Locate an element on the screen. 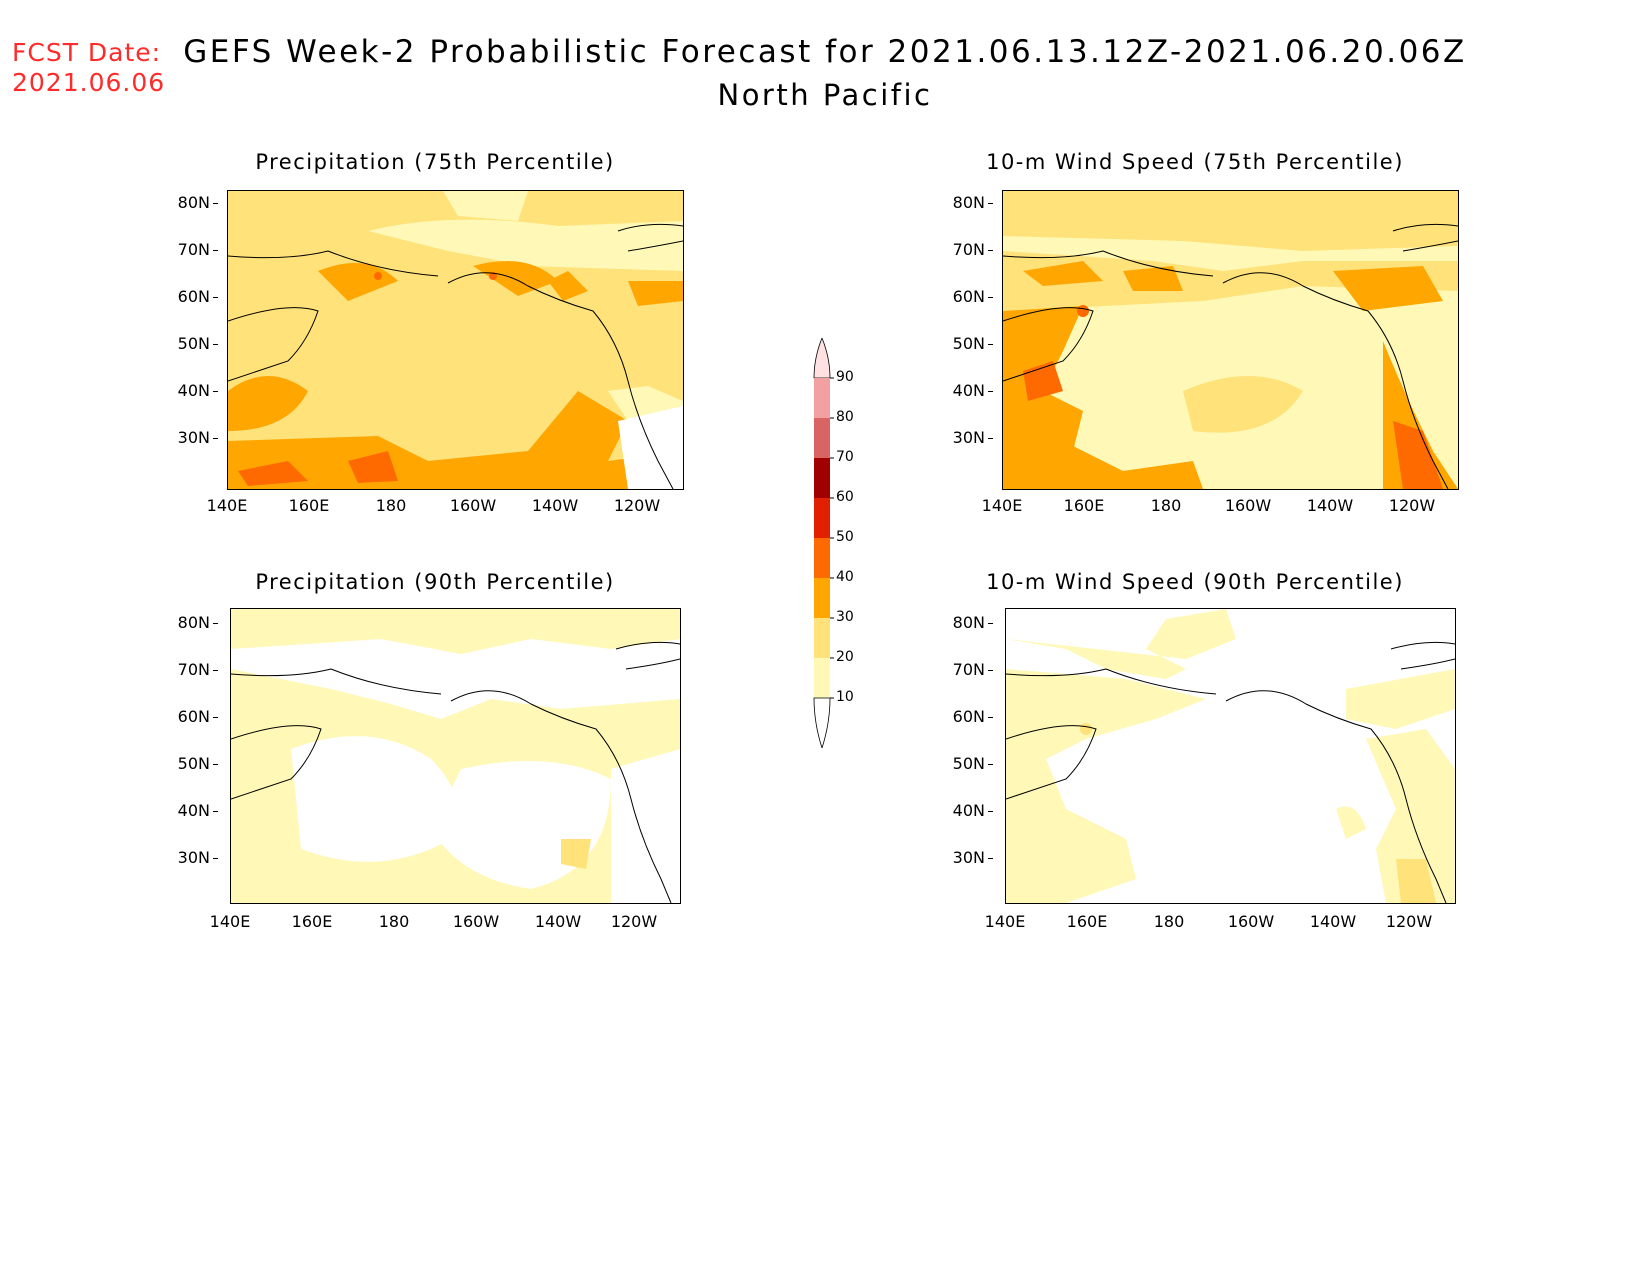 This screenshot has width=1650, height=1275. colorbar-label: 40 is located at coordinates (845, 577).